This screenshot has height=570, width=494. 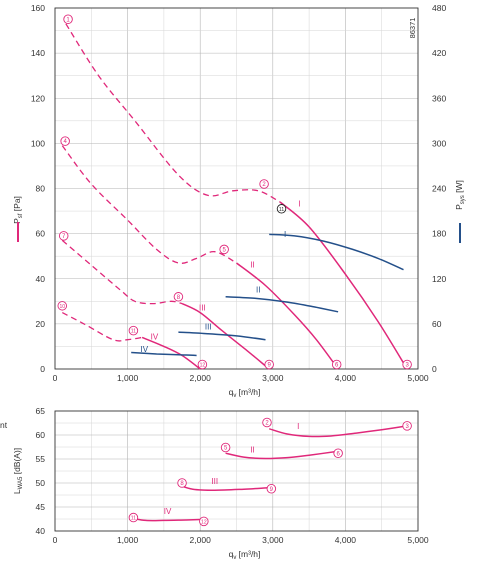 What do you see at coordinates (252, 449) in the screenshot?
I see `sound-curve-label-II: II` at bounding box center [252, 449].